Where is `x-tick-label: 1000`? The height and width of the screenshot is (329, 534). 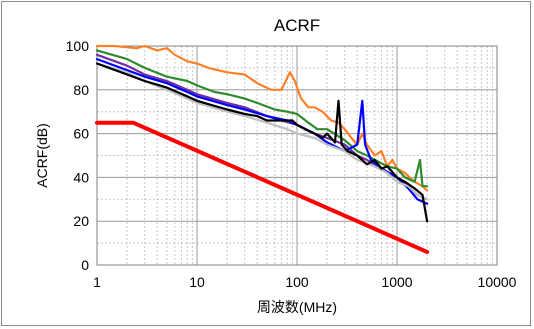
x-tick-label: 1000 is located at coordinates (396, 282).